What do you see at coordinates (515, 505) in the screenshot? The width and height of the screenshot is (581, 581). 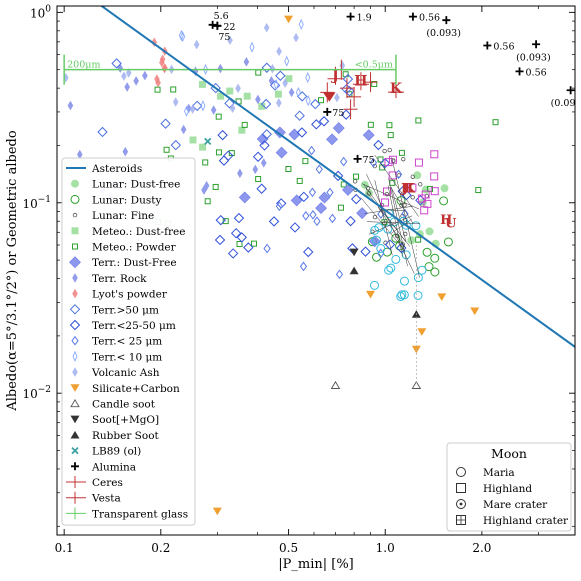 I see `moon-legend-label: Mare crater` at bounding box center [515, 505].